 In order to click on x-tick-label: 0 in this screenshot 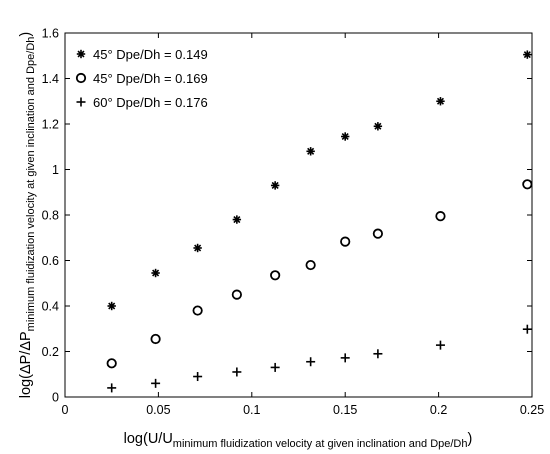, I will do `click(65, 410)`.